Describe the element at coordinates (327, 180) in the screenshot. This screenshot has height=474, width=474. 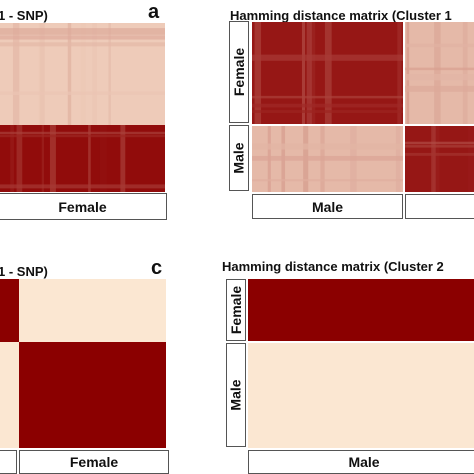
I see `panel-b-cell-male-male-band-h1` at that location.